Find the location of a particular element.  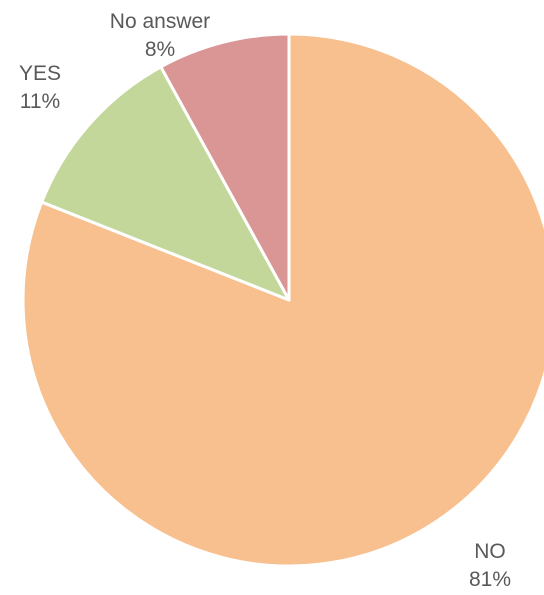

slice-percent-no-answer: 8% is located at coordinates (160, 49).